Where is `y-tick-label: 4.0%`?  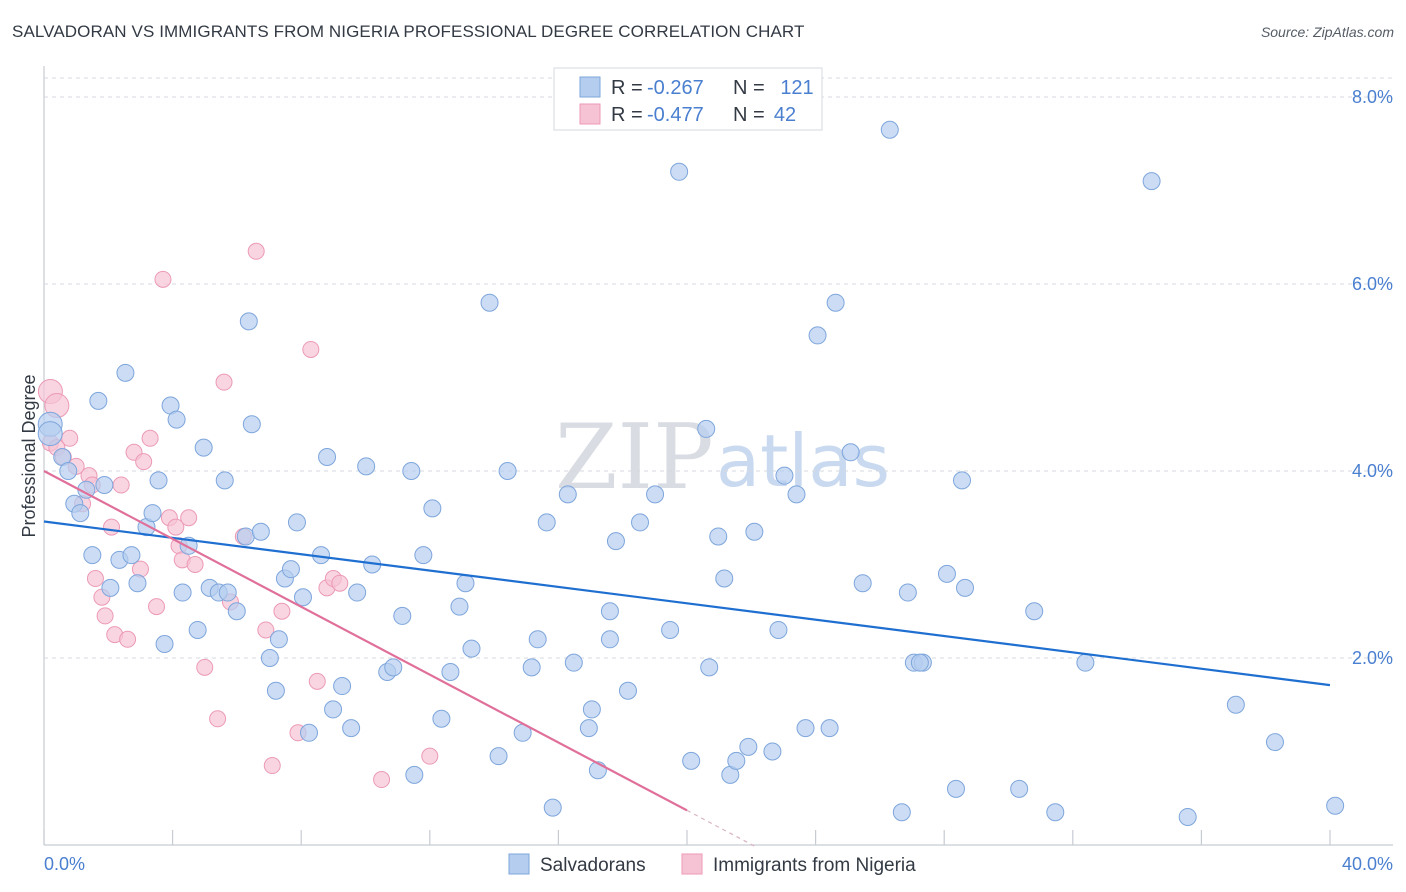 y-tick-label: 4.0% is located at coordinates (1372, 471).